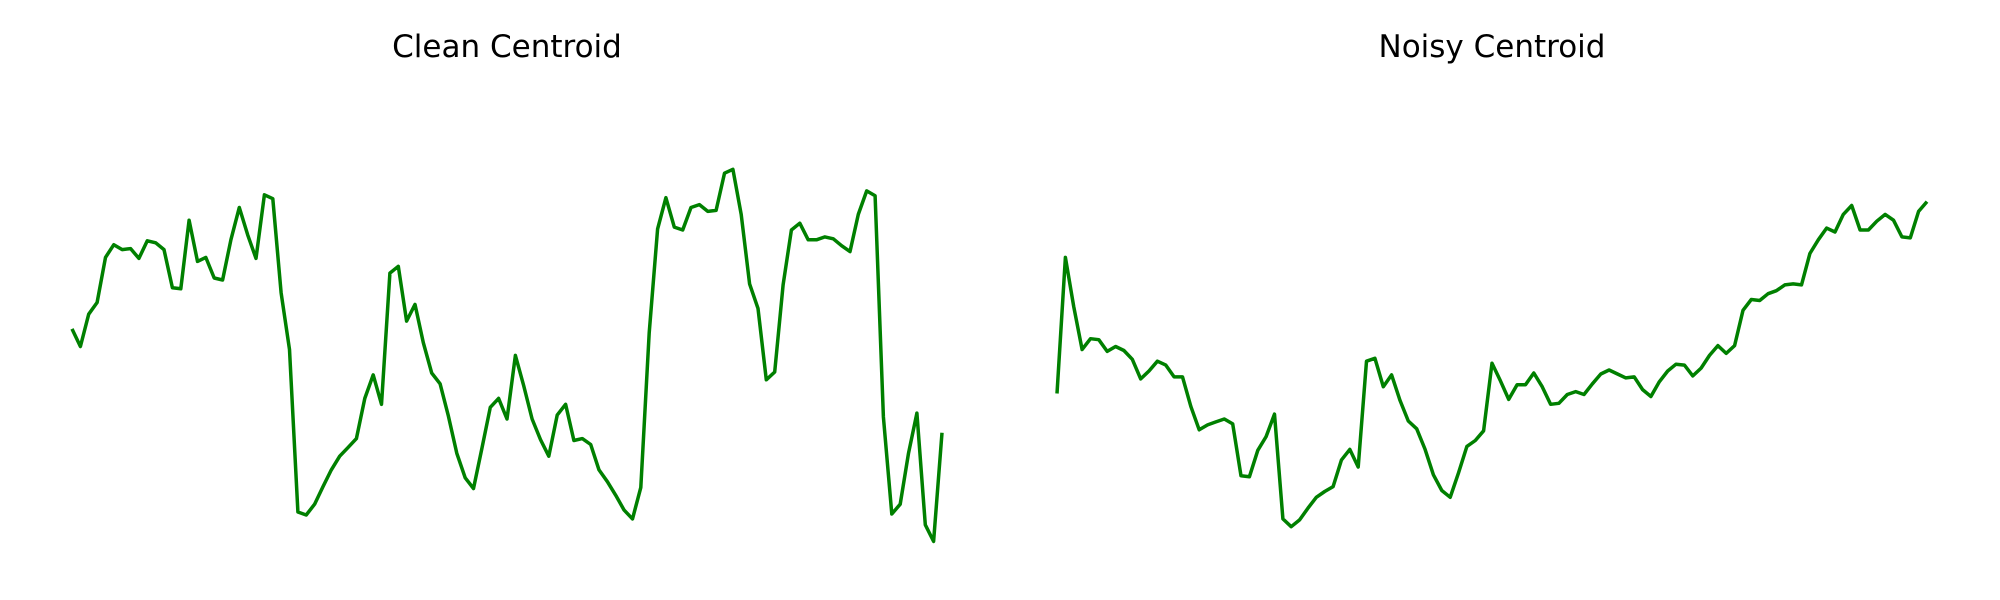 This screenshot has height=600, width=2000. I want to click on noisy-centroid-title: Noisy Centroid, so click(1492, 47).